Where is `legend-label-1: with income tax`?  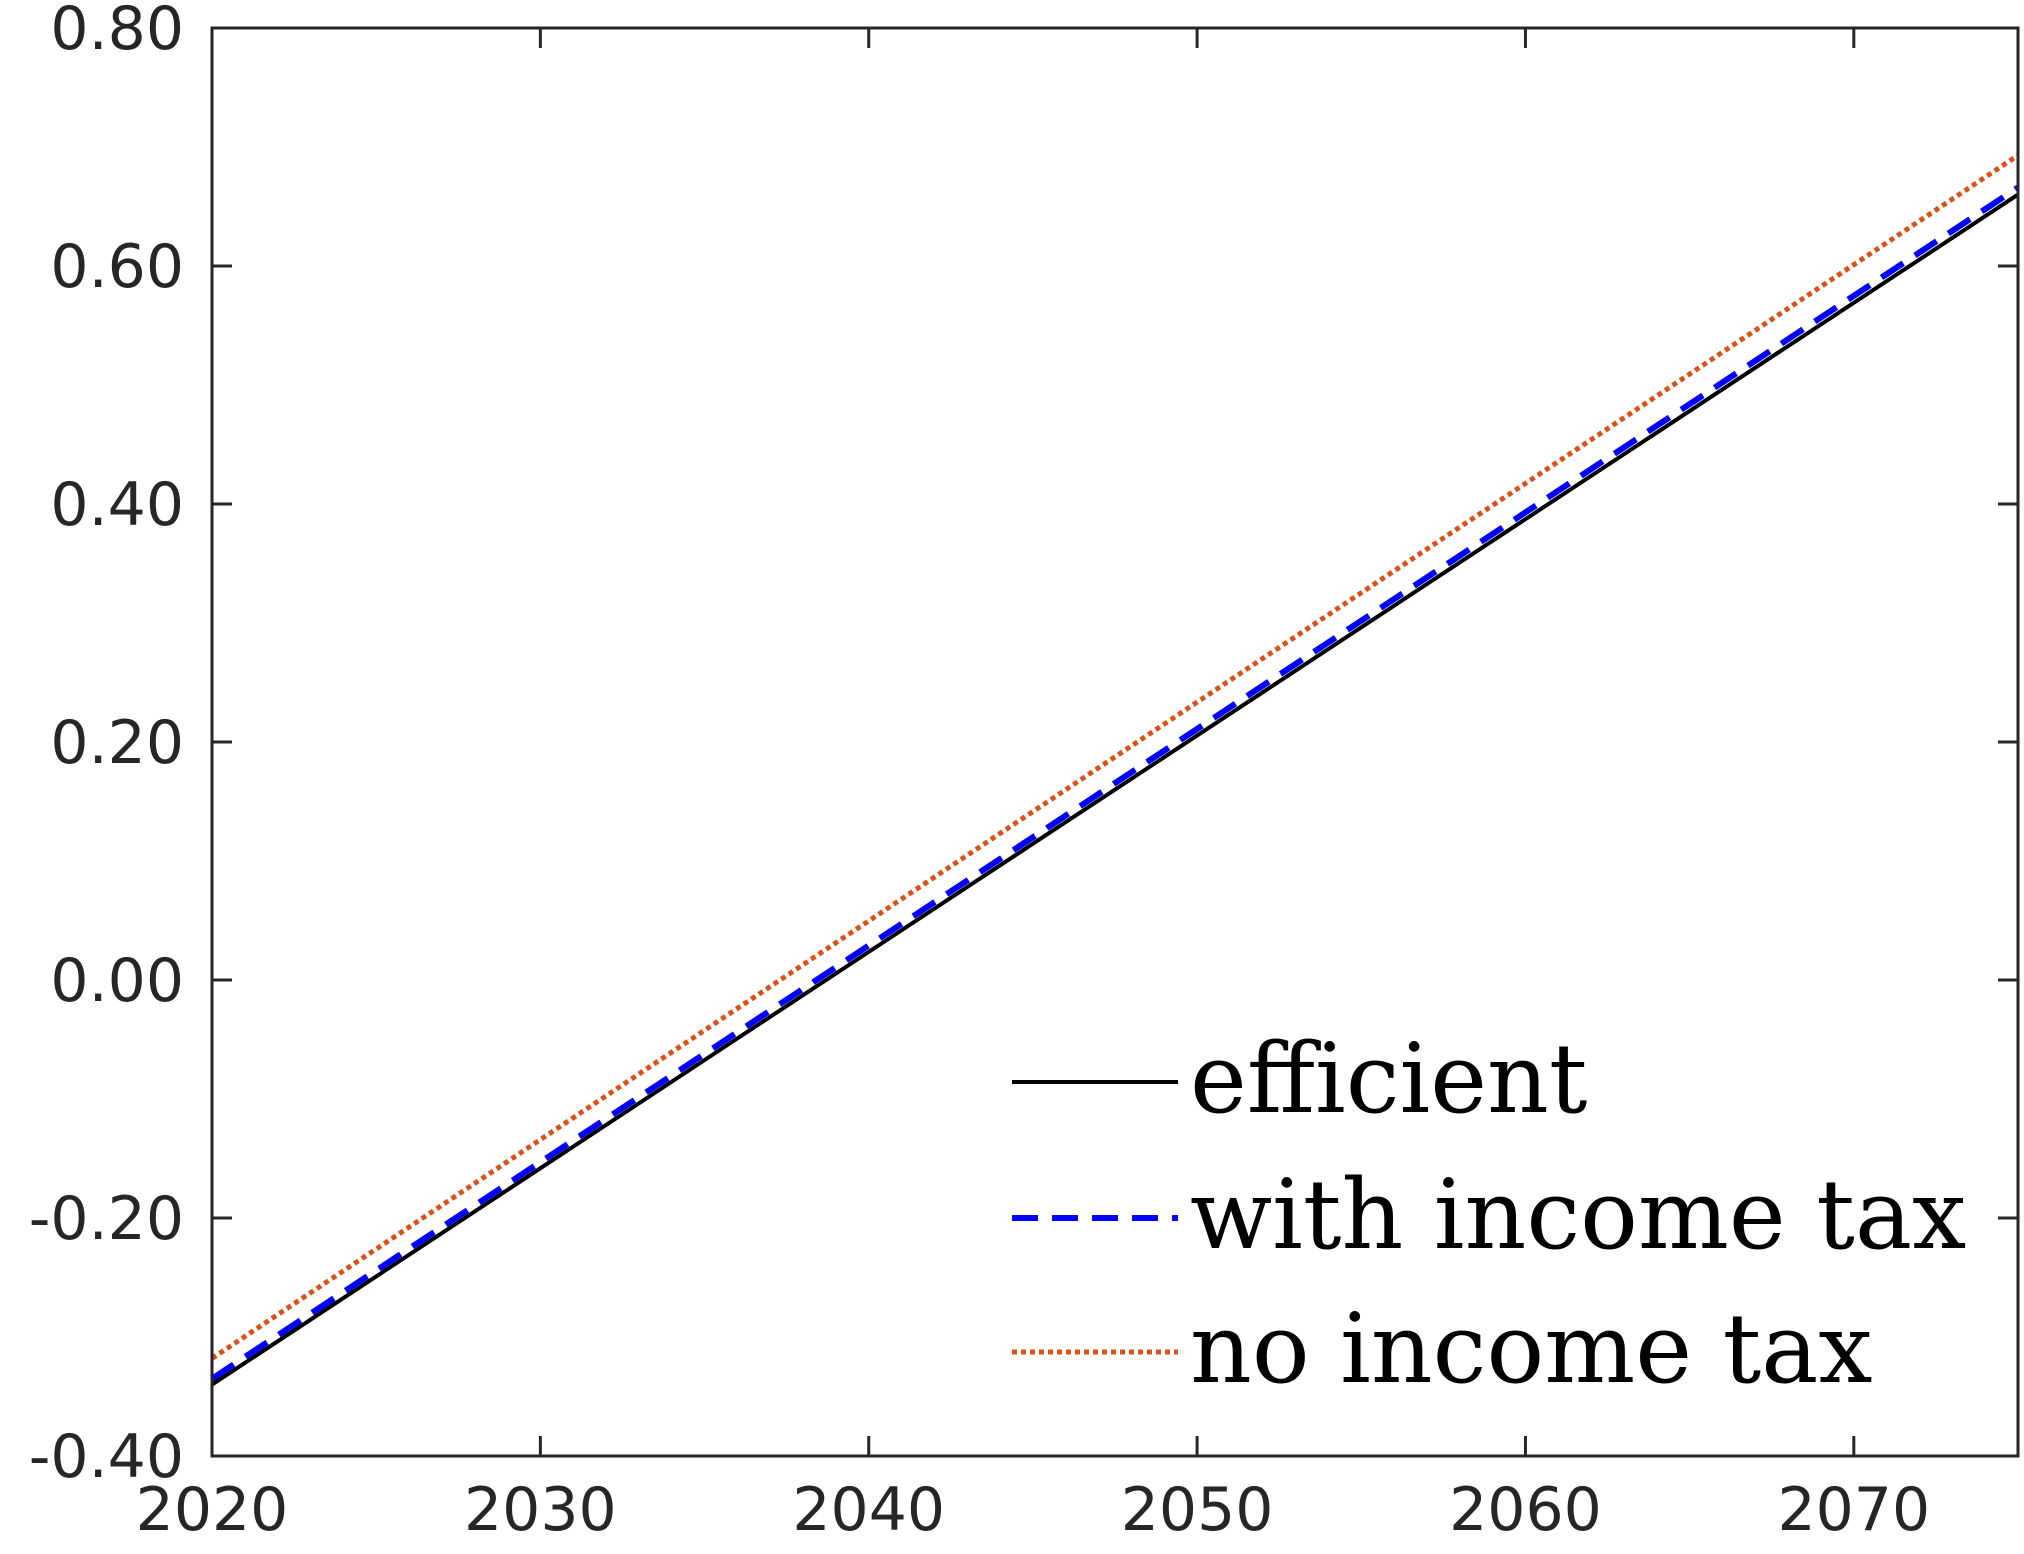
legend-label-1: with income tax is located at coordinates (1578, 1215).